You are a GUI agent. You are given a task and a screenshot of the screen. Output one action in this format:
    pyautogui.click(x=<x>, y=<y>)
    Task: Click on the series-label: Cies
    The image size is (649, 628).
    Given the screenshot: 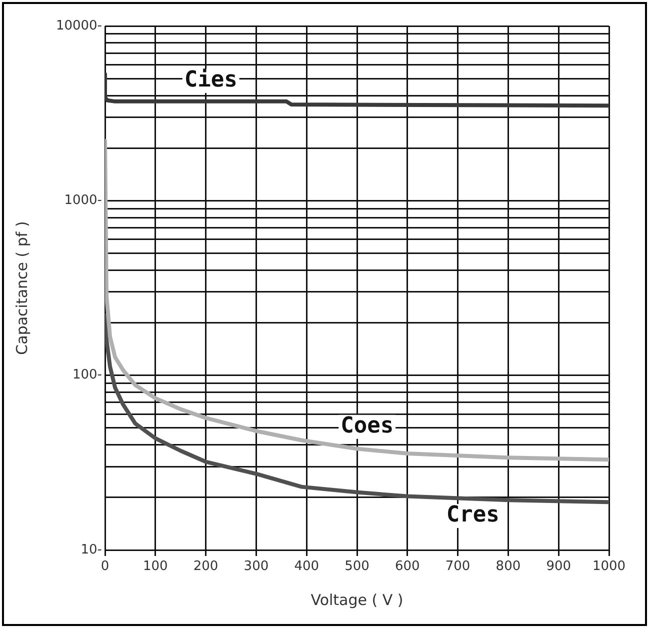 What is the action you would take?
    pyautogui.click(x=211, y=80)
    